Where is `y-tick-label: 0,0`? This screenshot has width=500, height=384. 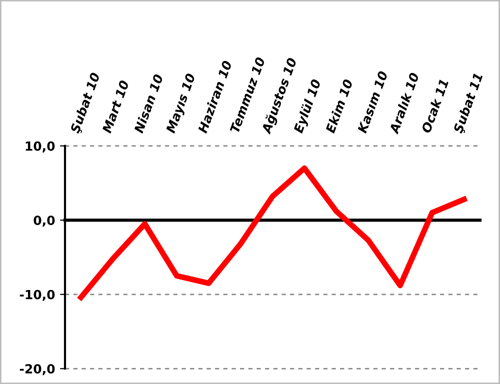 y-tick-label: 0,0 is located at coordinates (44, 221).